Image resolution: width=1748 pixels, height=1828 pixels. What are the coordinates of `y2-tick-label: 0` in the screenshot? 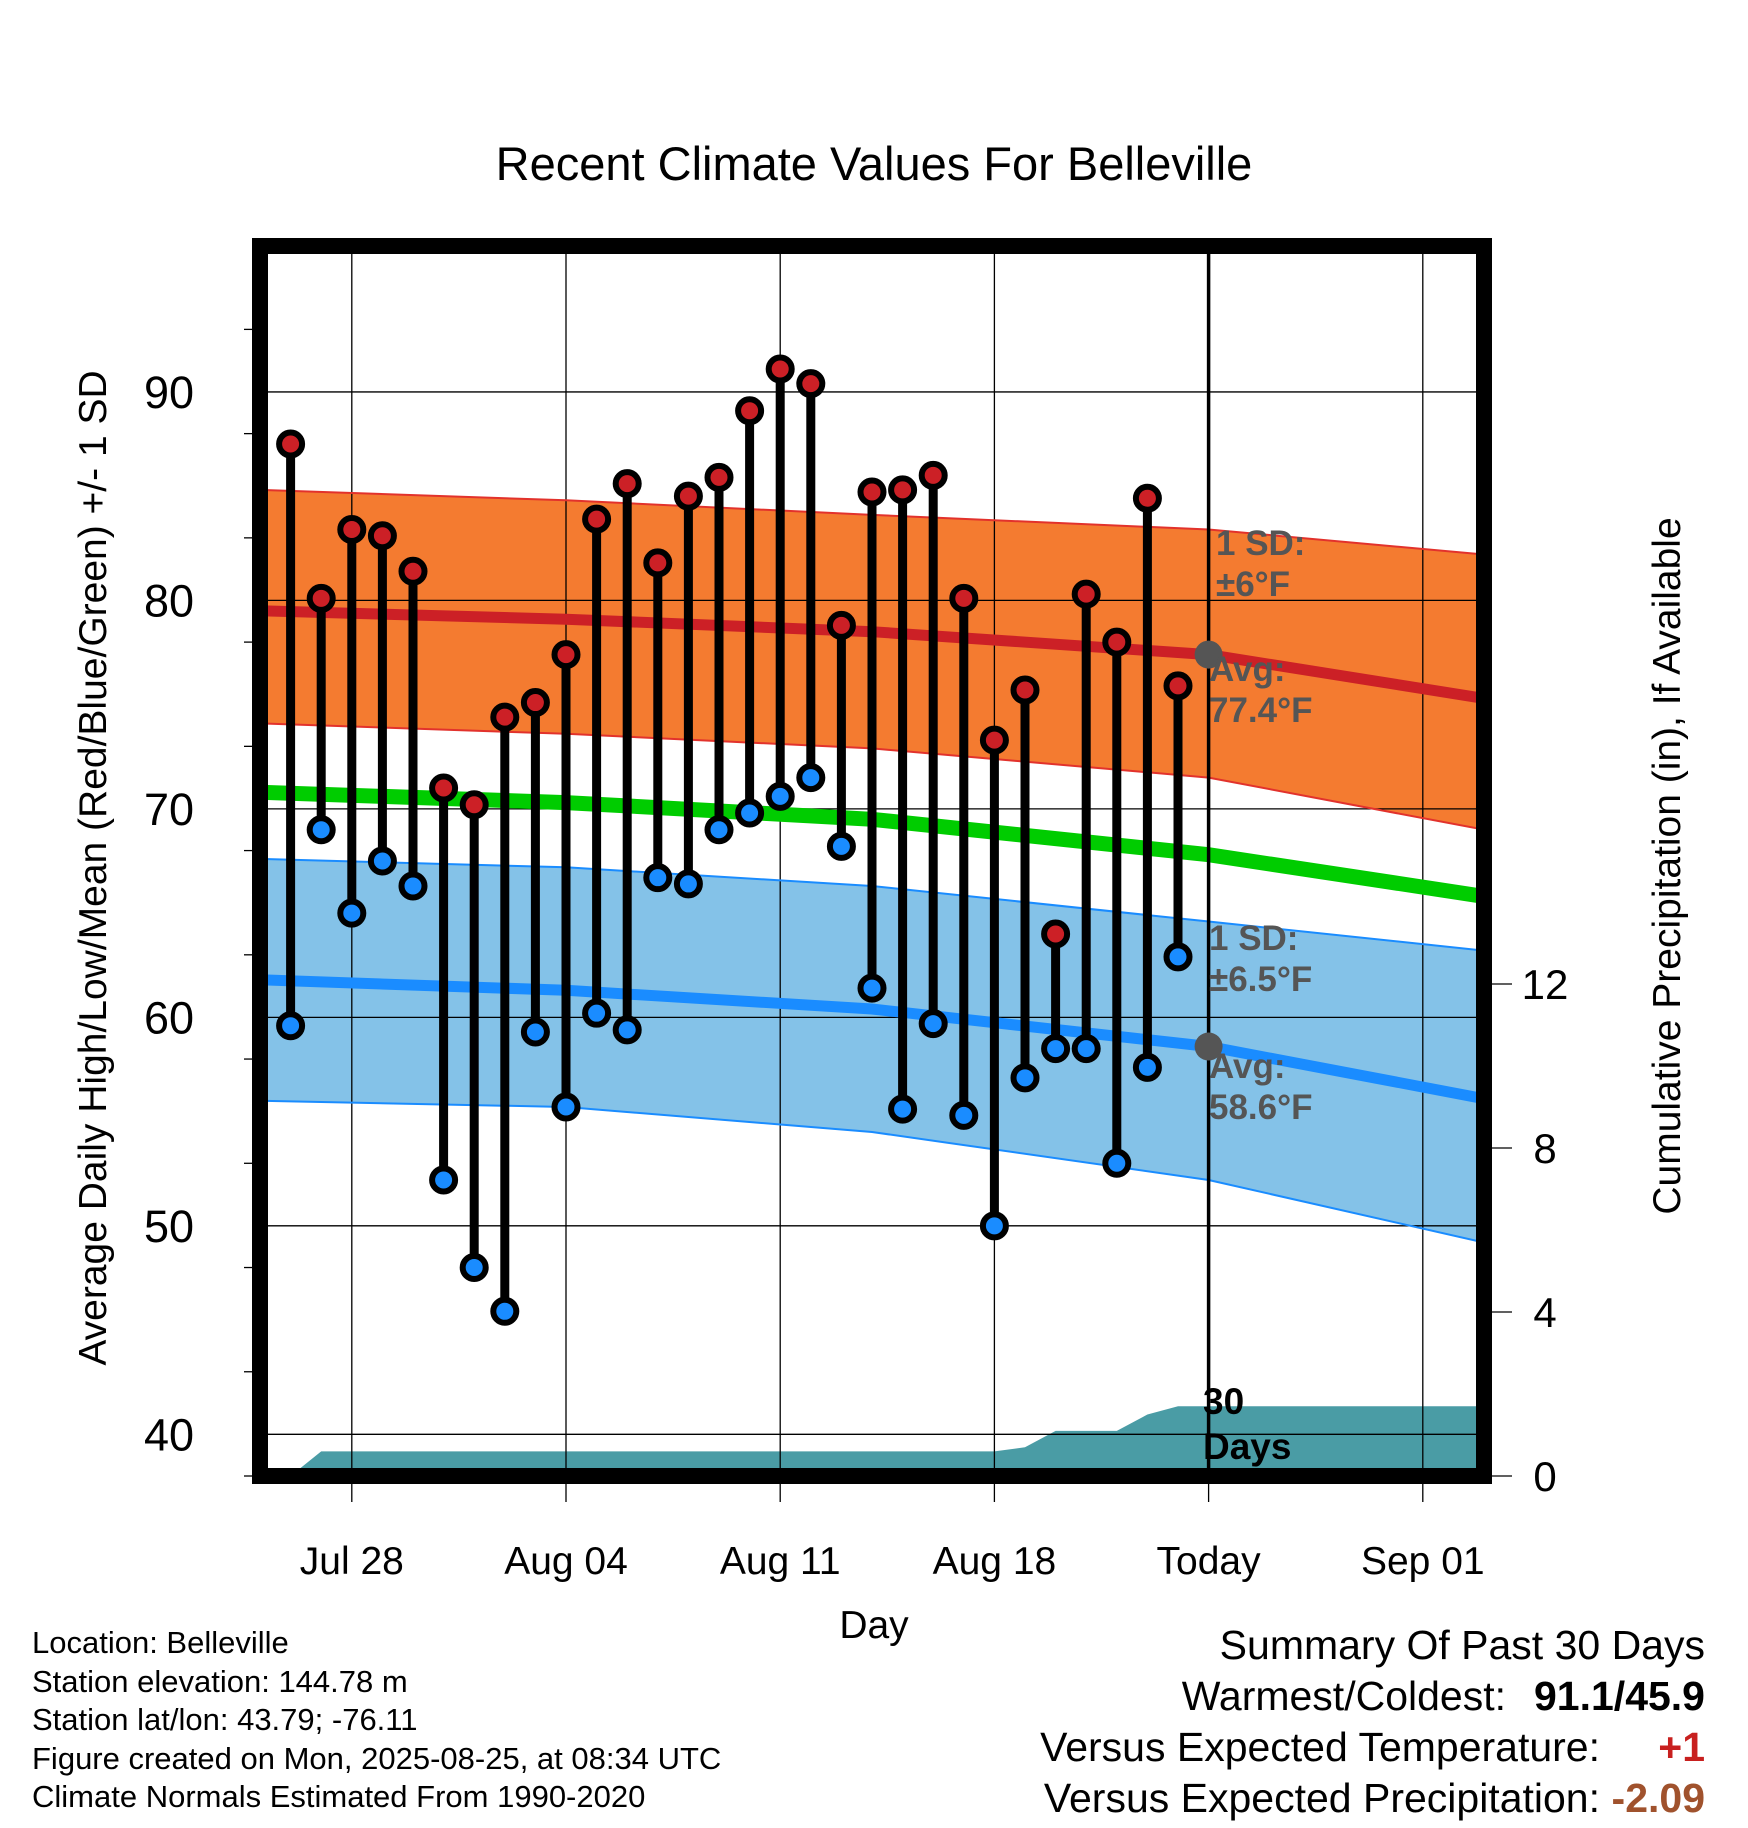 It's located at (1544, 1476).